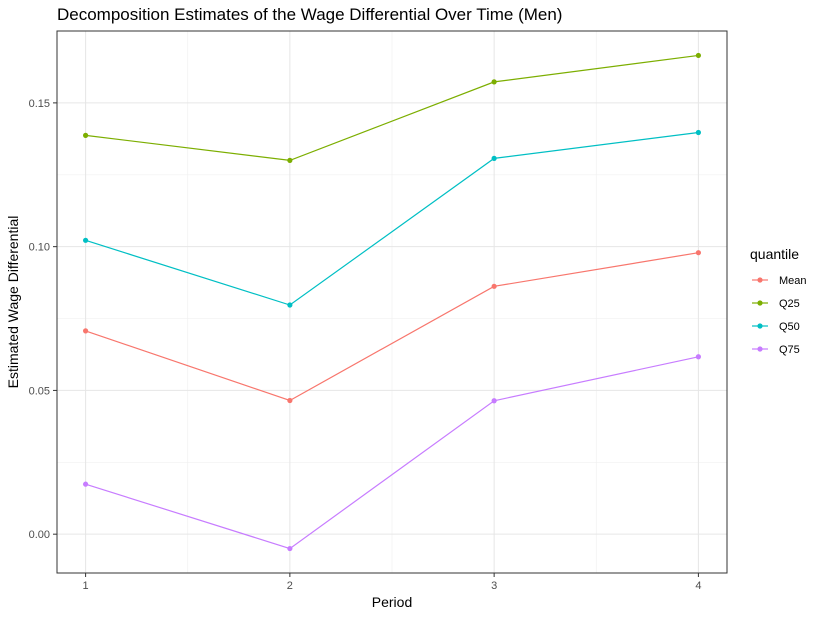 The image size is (825, 618). Describe the element at coordinates (290, 586) in the screenshot. I see `x-tick-label: 2` at that location.